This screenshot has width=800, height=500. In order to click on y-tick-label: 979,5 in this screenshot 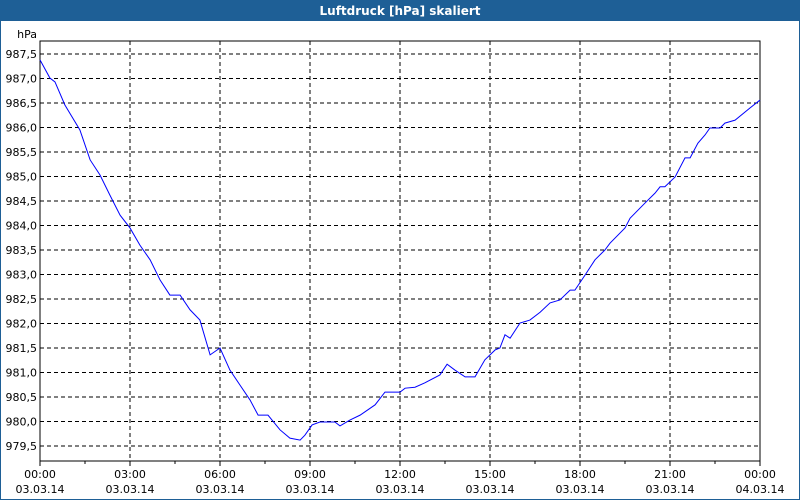, I will do `click(22, 446)`.